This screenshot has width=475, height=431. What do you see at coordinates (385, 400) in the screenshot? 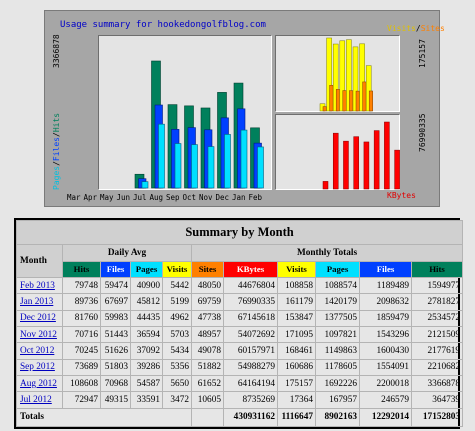
I see `table-cell: 246579` at bounding box center [385, 400].